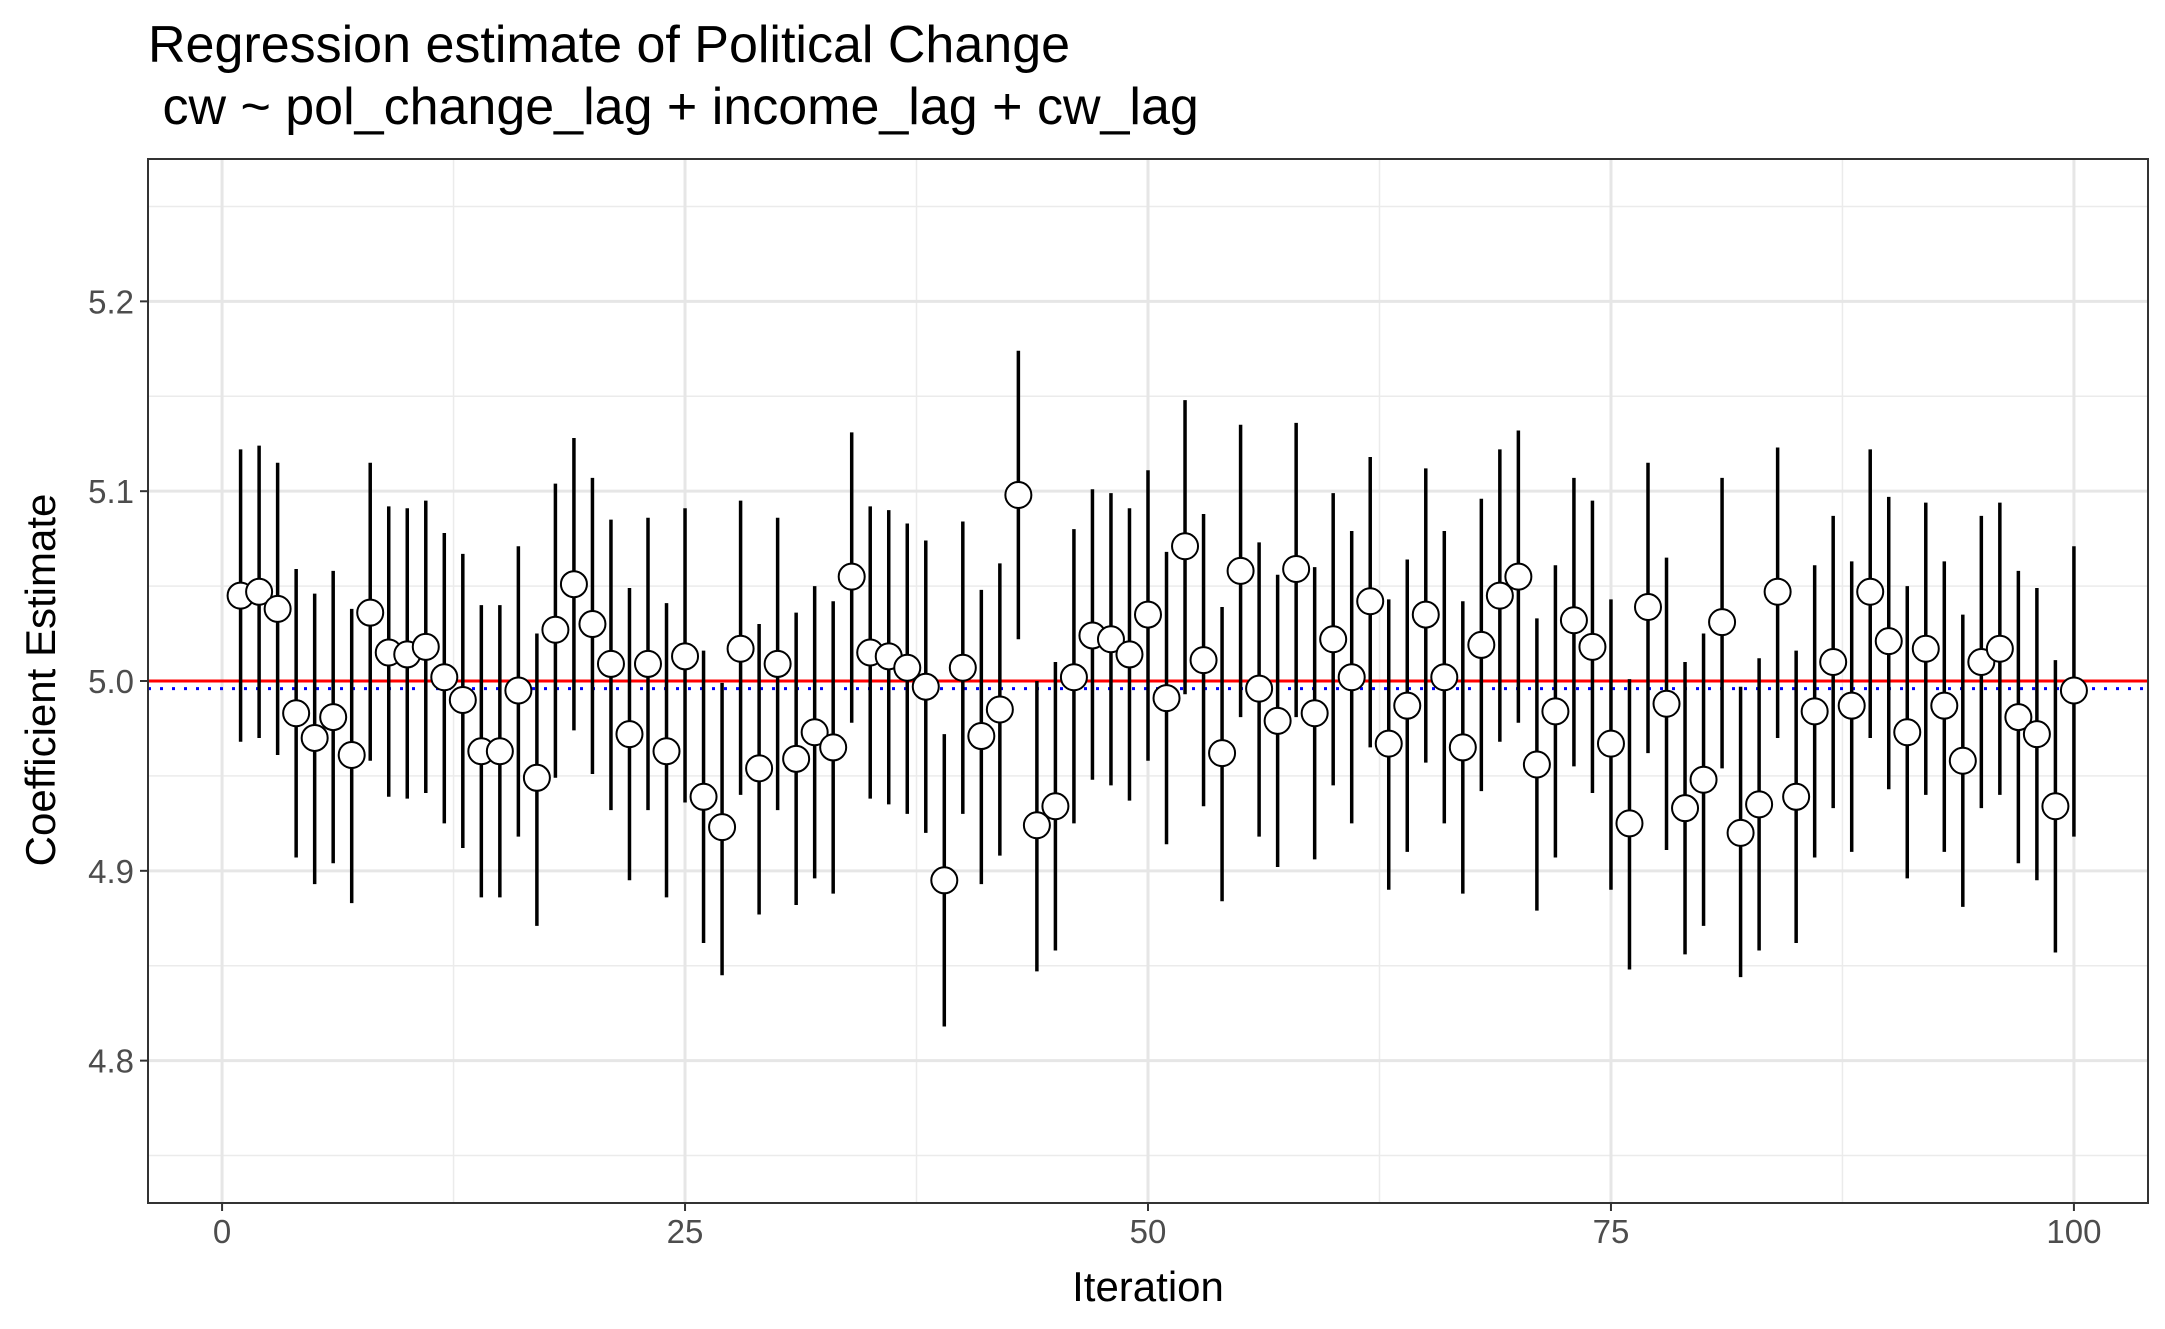  Describe the element at coordinates (222, 1231) in the screenshot. I see `x-tick-label: 0` at that location.